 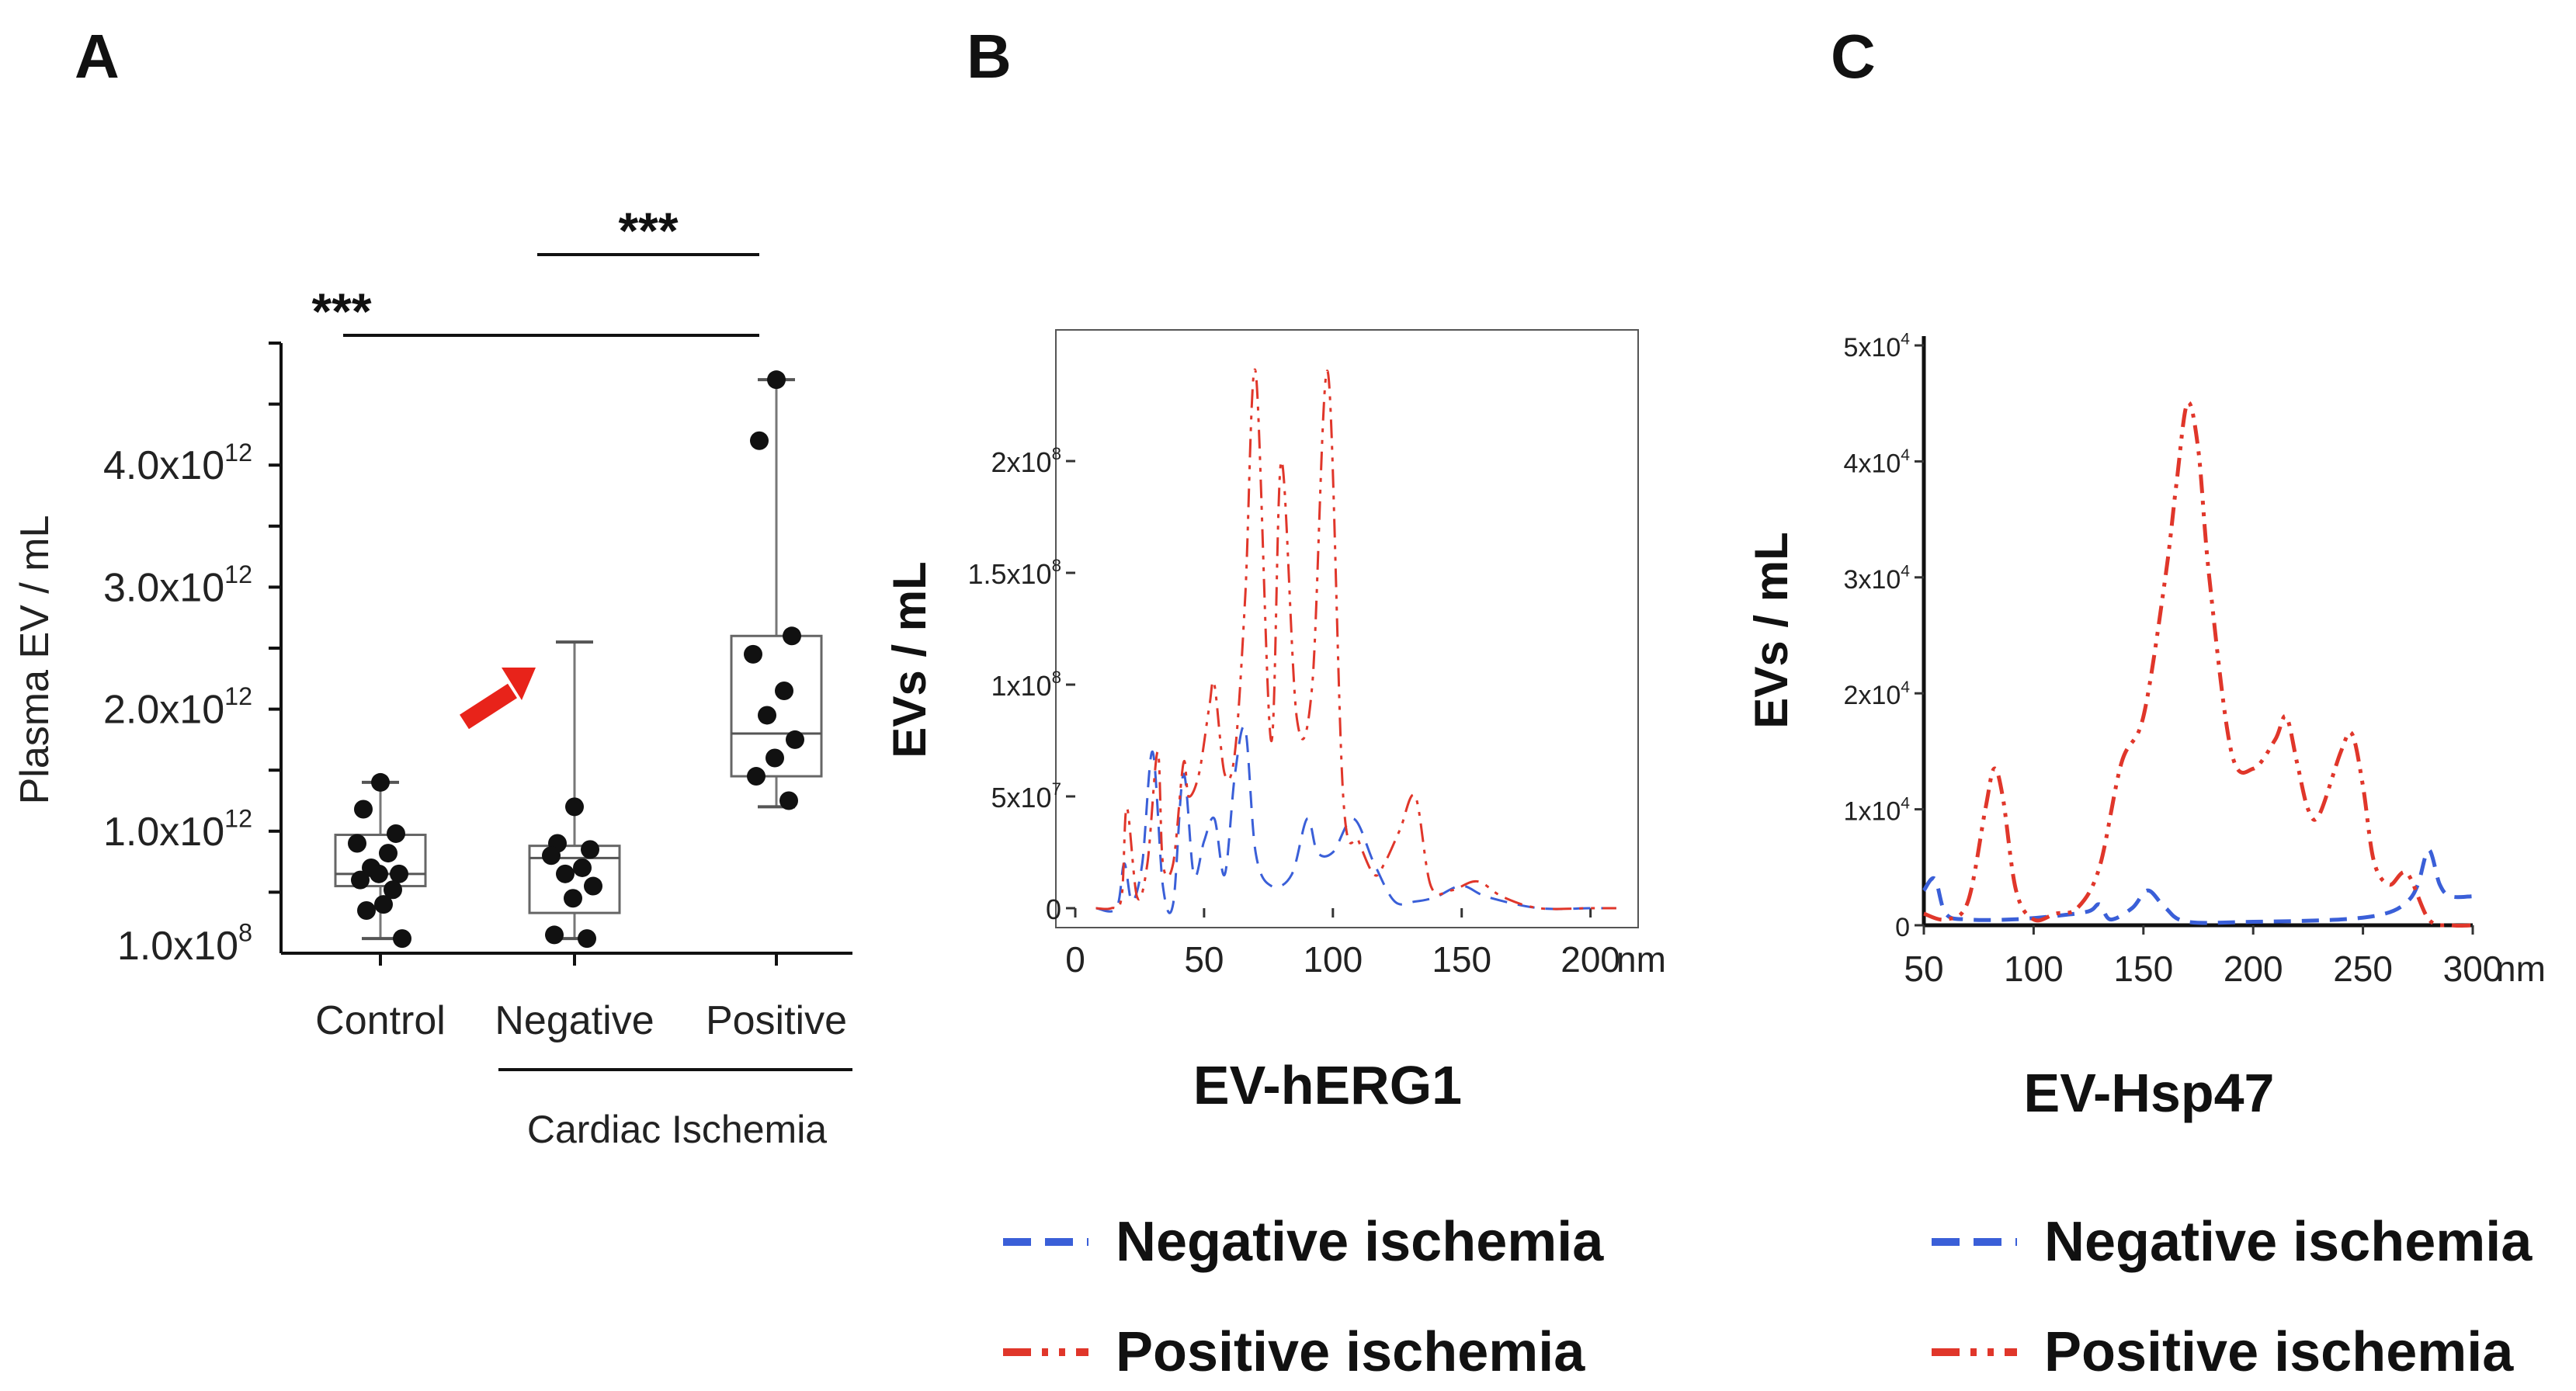 What do you see at coordinates (177, 707) in the screenshot?
I see `panel-a-y-tick-label: 2.0x10¹²` at bounding box center [177, 707].